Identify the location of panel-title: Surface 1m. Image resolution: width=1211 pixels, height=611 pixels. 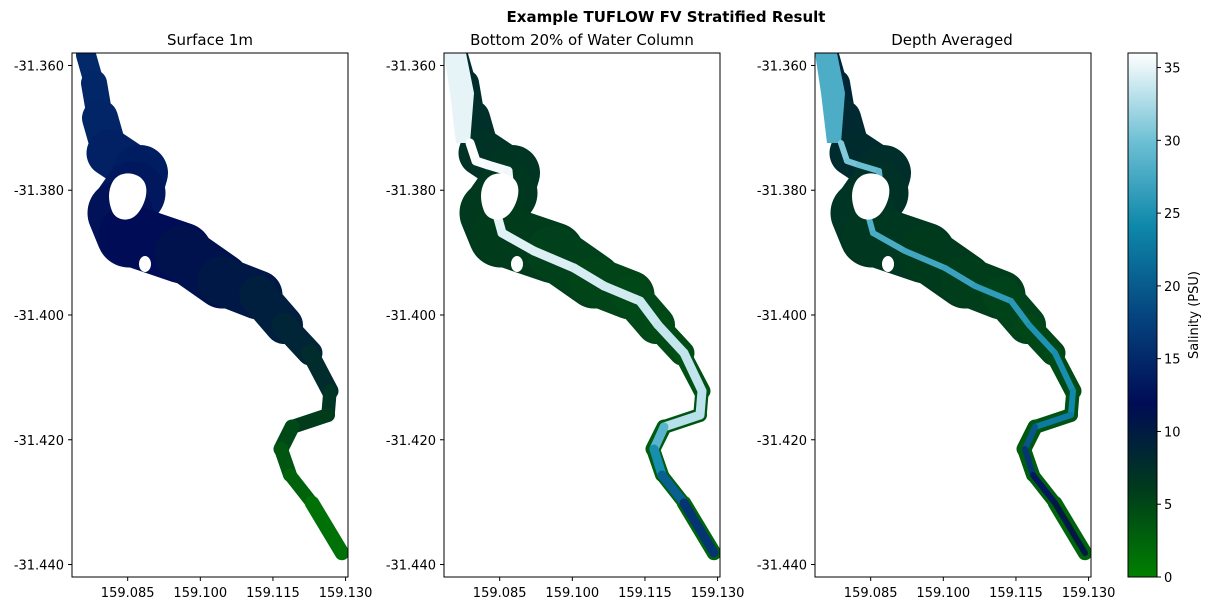
(210, 40).